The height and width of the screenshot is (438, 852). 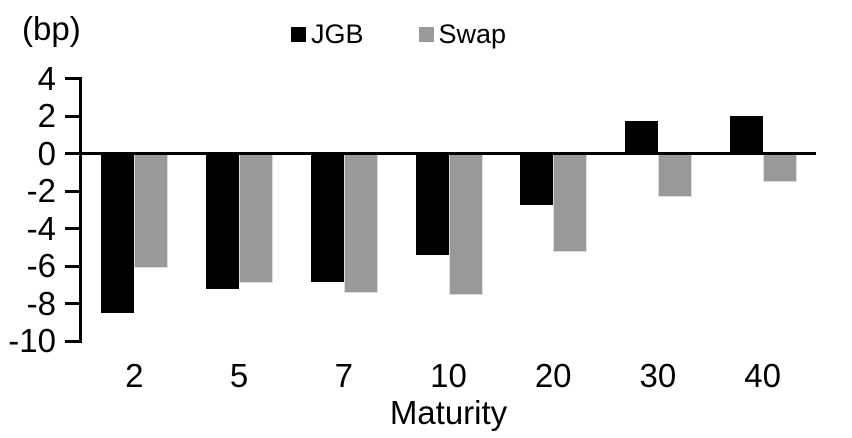 I want to click on x-tick-label: 30, so click(x=658, y=375).